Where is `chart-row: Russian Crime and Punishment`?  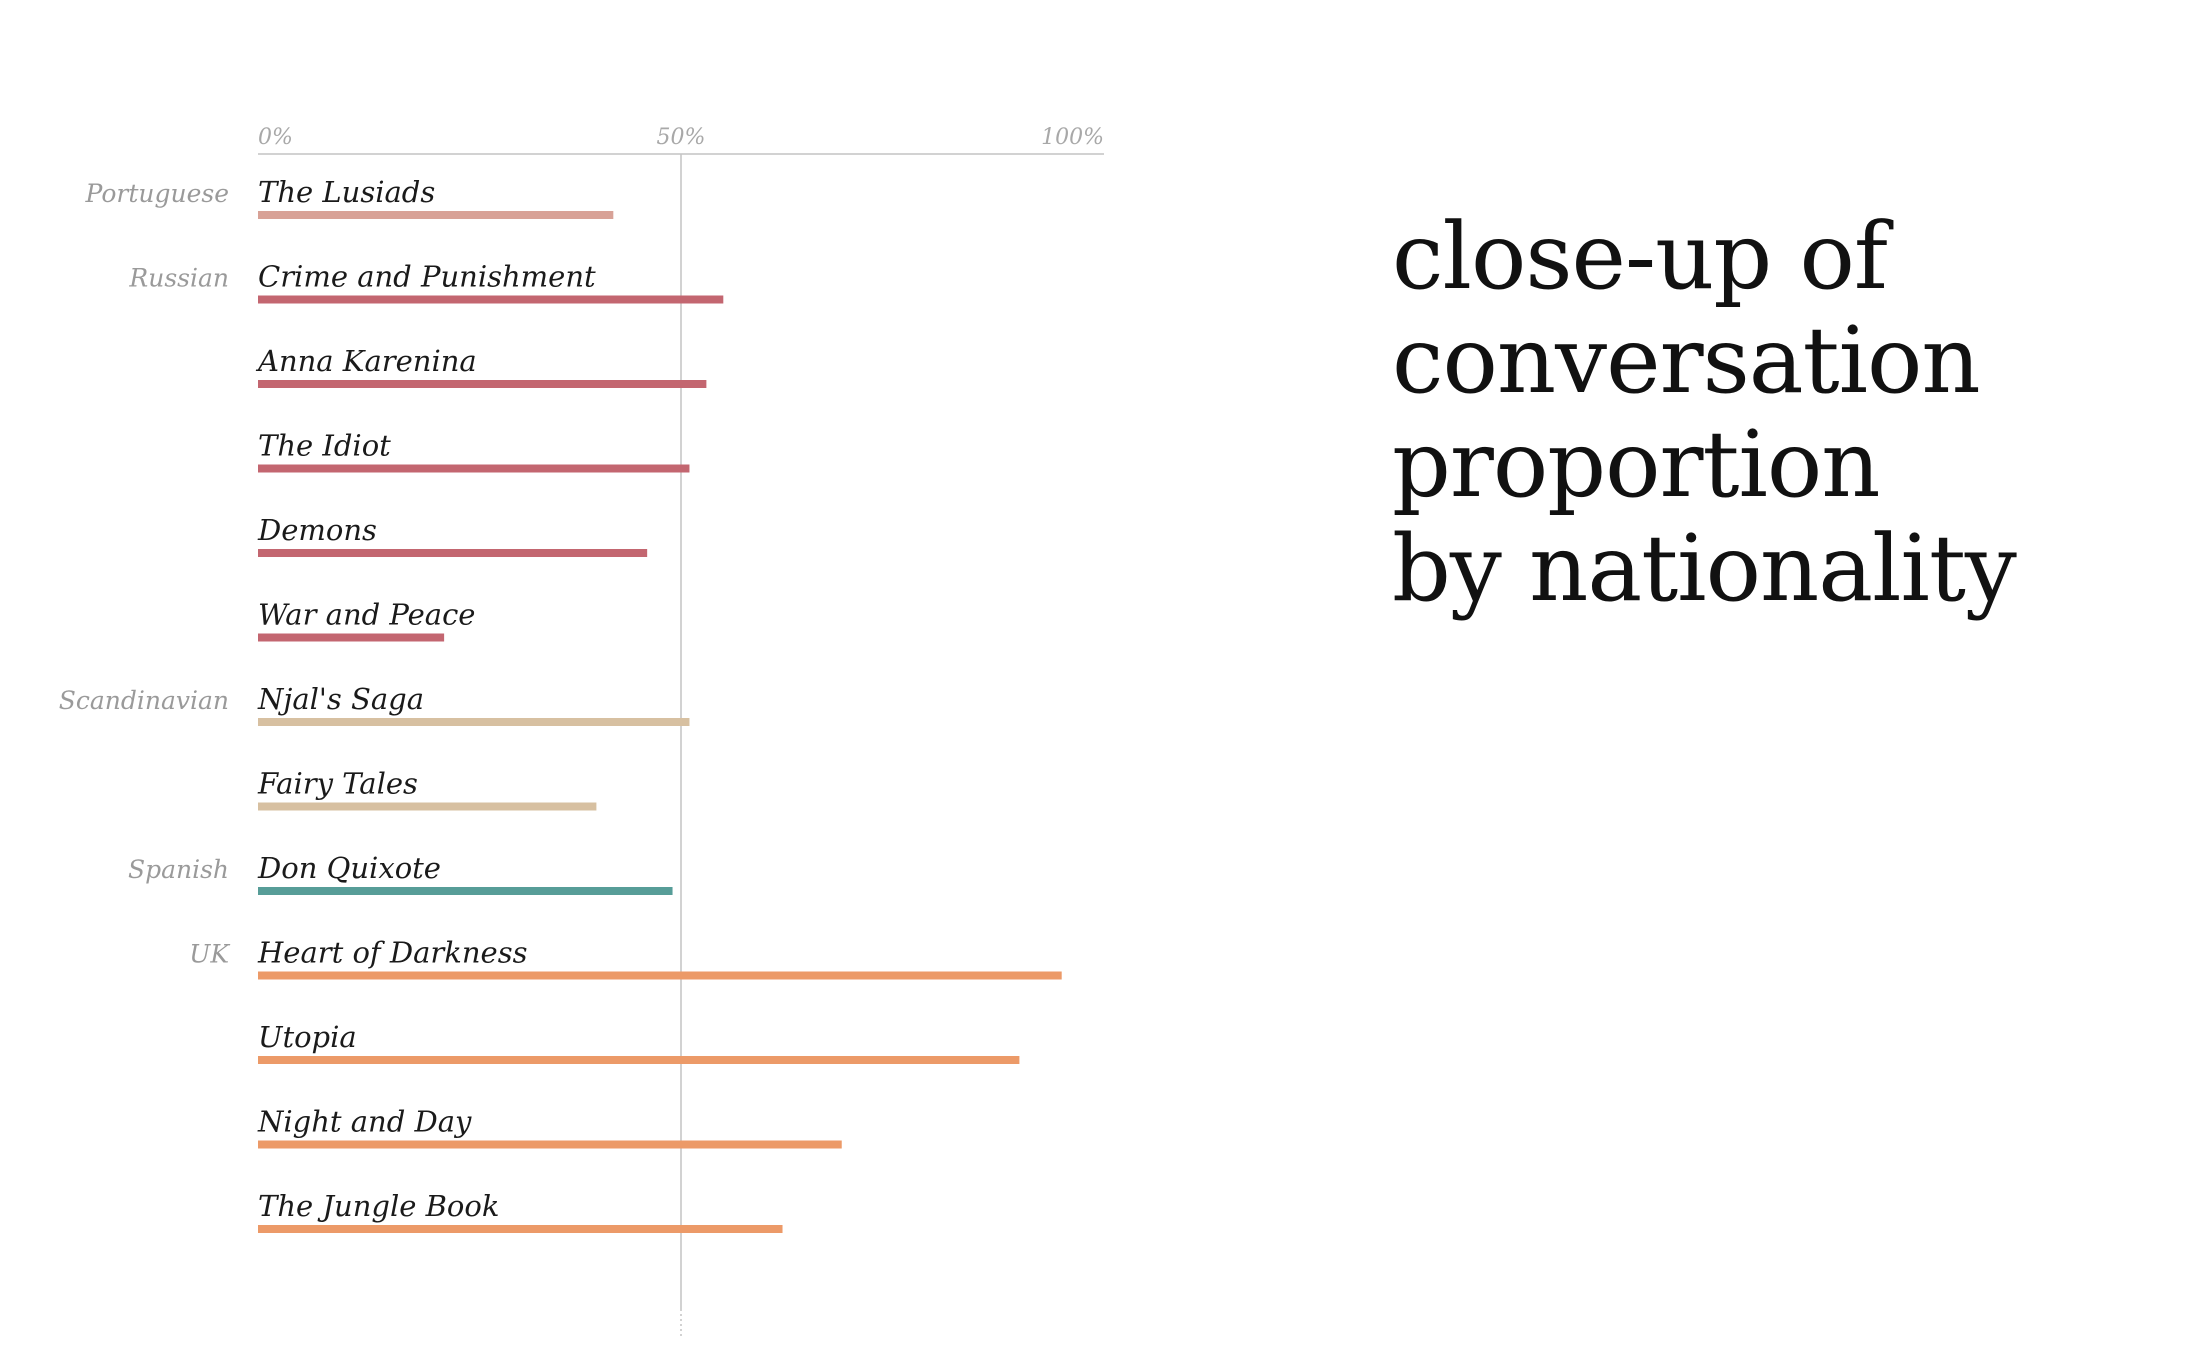 chart-row: Russian Crime and Punishment is located at coordinates (426, 282).